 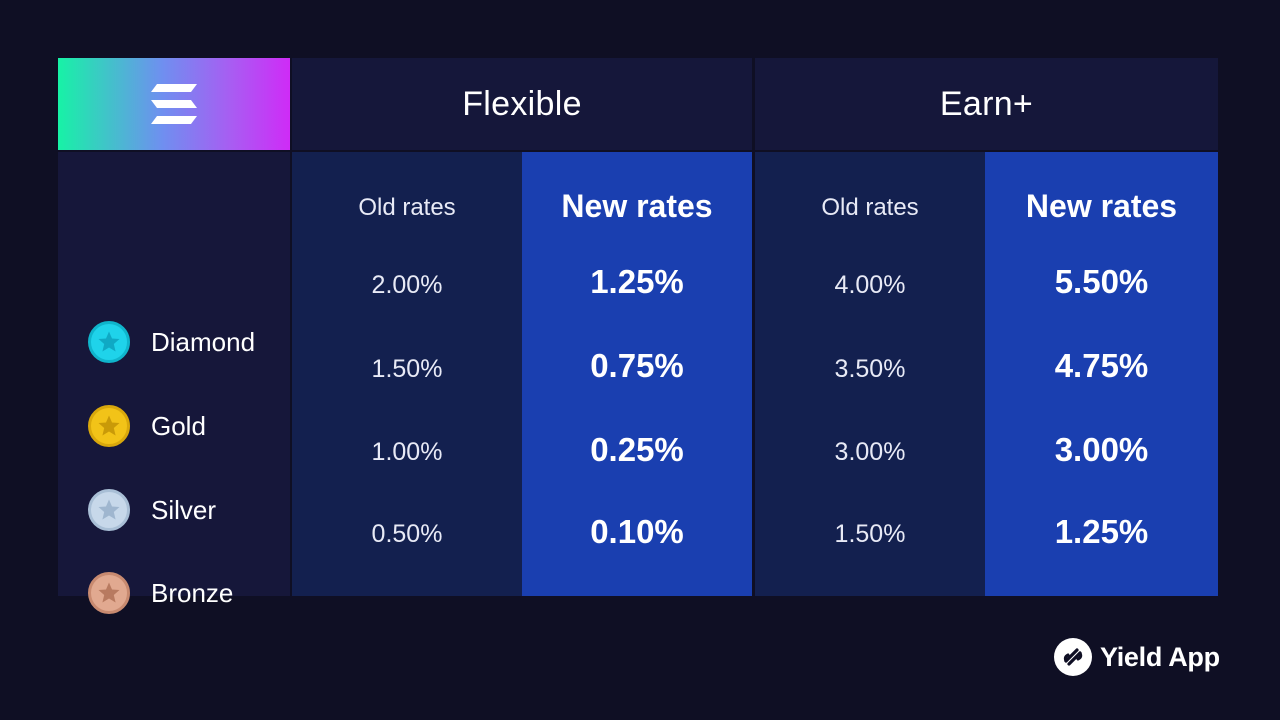 I want to click on earn-plus-title: Earn+, so click(x=986, y=103).